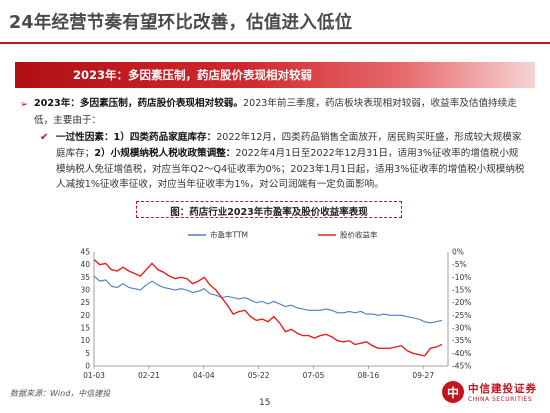 The height and width of the screenshot is (413, 550). I want to click on paragraph-main-bold: 2023年：多因素压制，药店股价表现相对较弱。, so click(138, 103).